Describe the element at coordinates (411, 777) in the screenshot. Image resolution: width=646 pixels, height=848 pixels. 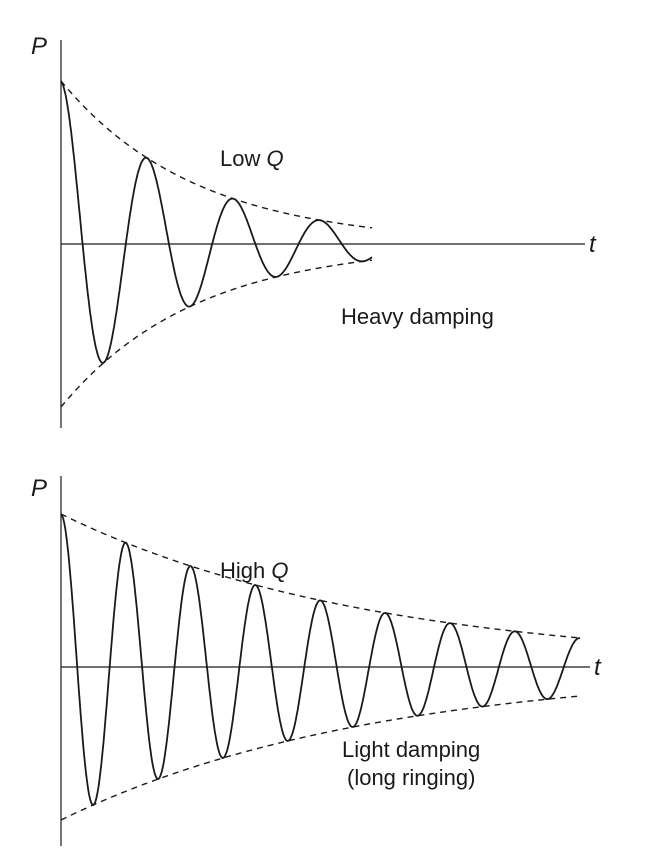
I see `damping-label-line2: (long ringing)` at that location.